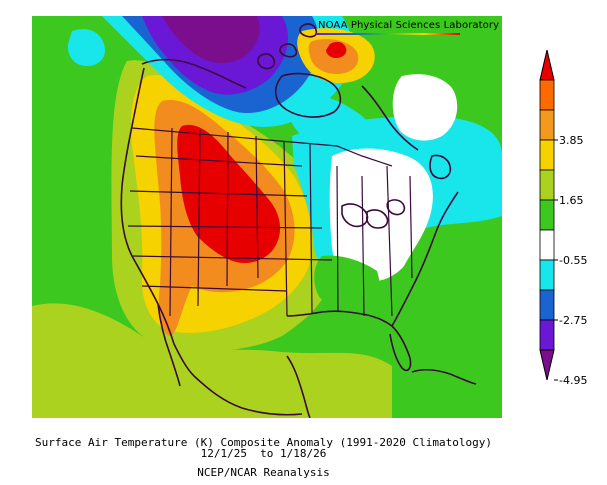  What do you see at coordinates (381, 215) in the screenshot?
I see `field-white-east` at bounding box center [381, 215].